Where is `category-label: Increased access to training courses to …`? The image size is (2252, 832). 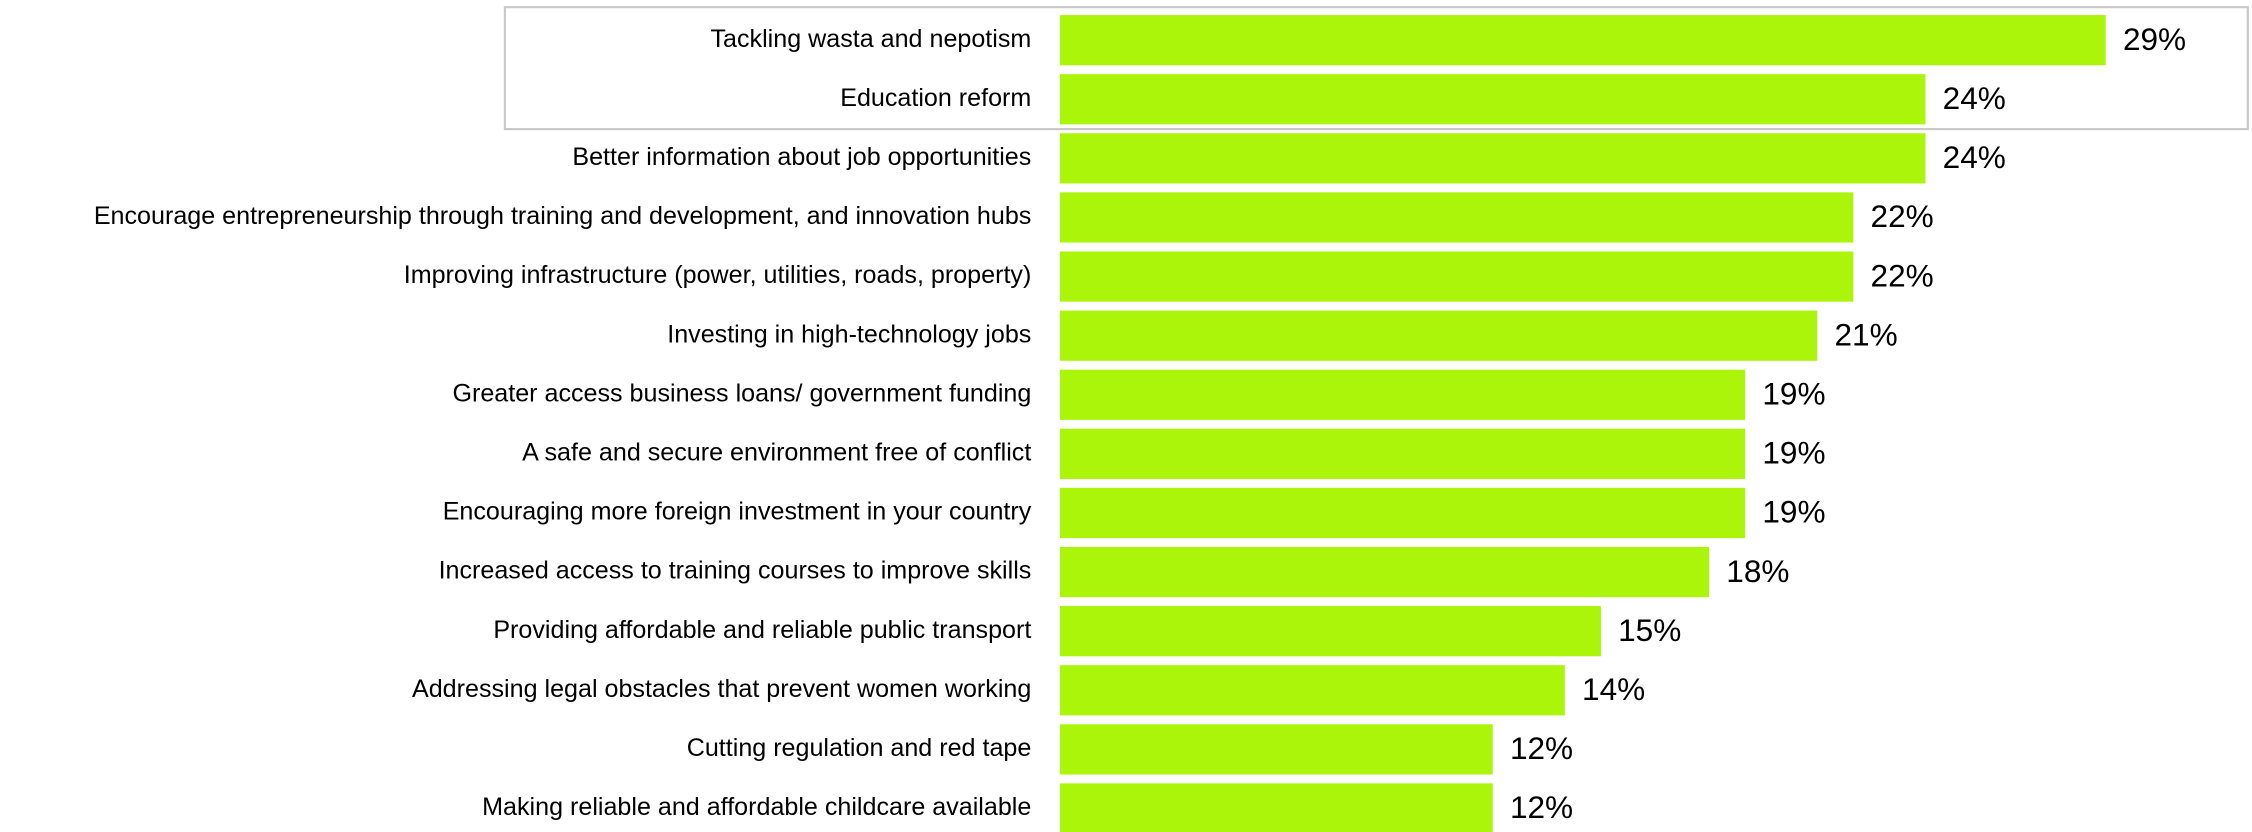
category-label: Increased access to training courses to … is located at coordinates (735, 571).